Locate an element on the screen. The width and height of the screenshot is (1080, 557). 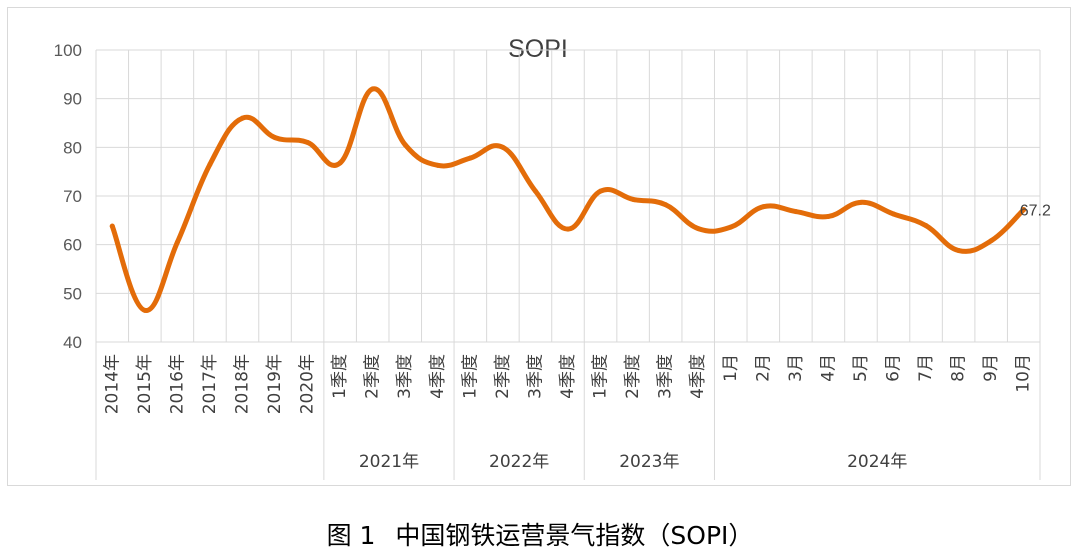
chart-title: SOPI is located at coordinates (538, 49).